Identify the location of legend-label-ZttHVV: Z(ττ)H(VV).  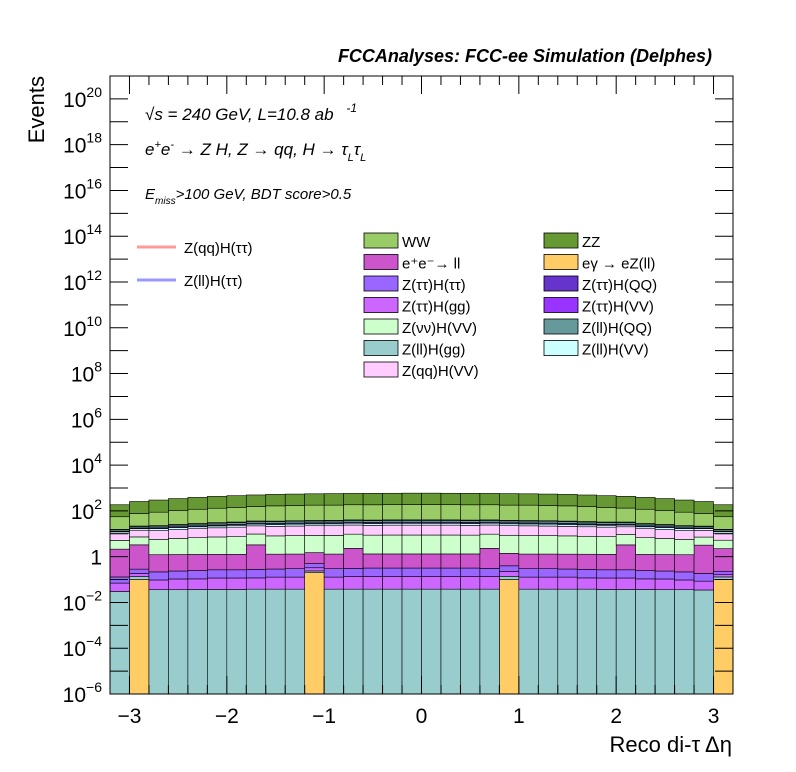
(618, 307).